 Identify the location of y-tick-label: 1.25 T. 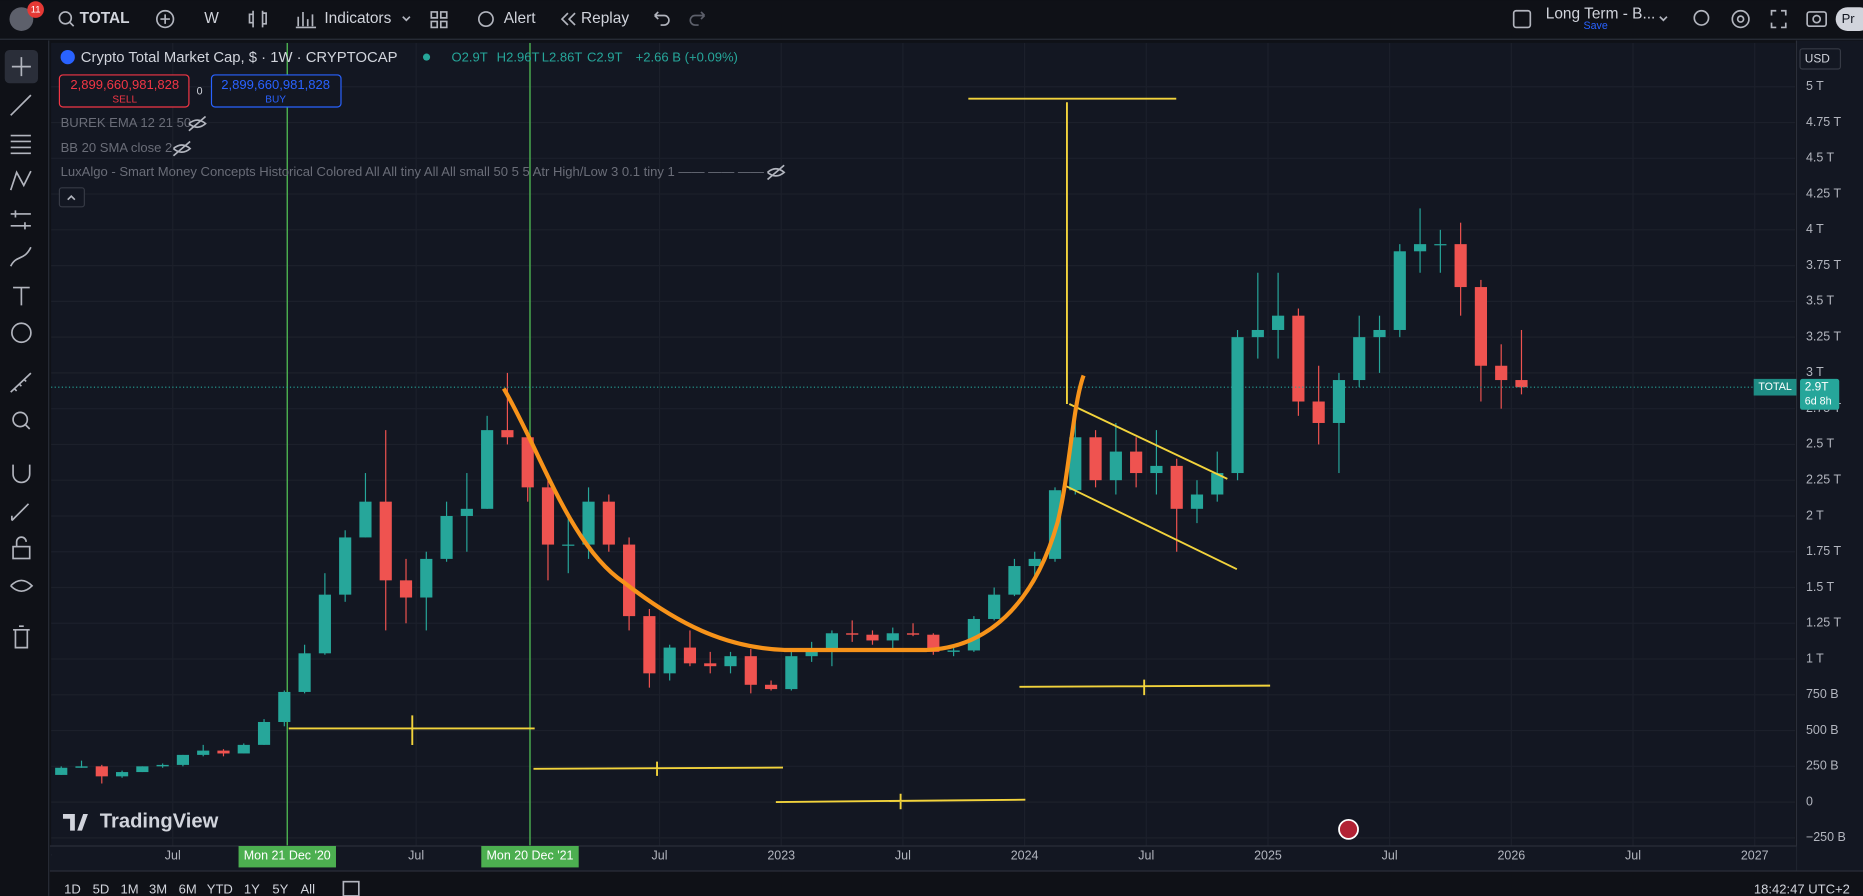
(1824, 623).